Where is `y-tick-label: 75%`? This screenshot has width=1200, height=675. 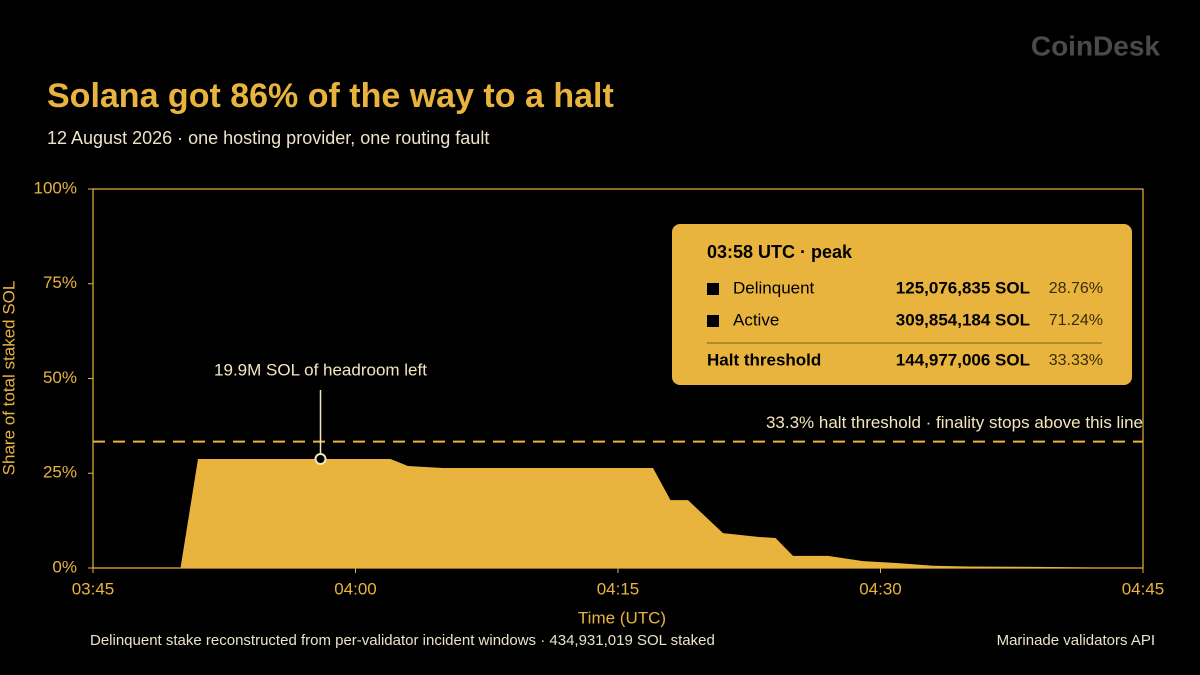 y-tick-label: 75% is located at coordinates (60, 282).